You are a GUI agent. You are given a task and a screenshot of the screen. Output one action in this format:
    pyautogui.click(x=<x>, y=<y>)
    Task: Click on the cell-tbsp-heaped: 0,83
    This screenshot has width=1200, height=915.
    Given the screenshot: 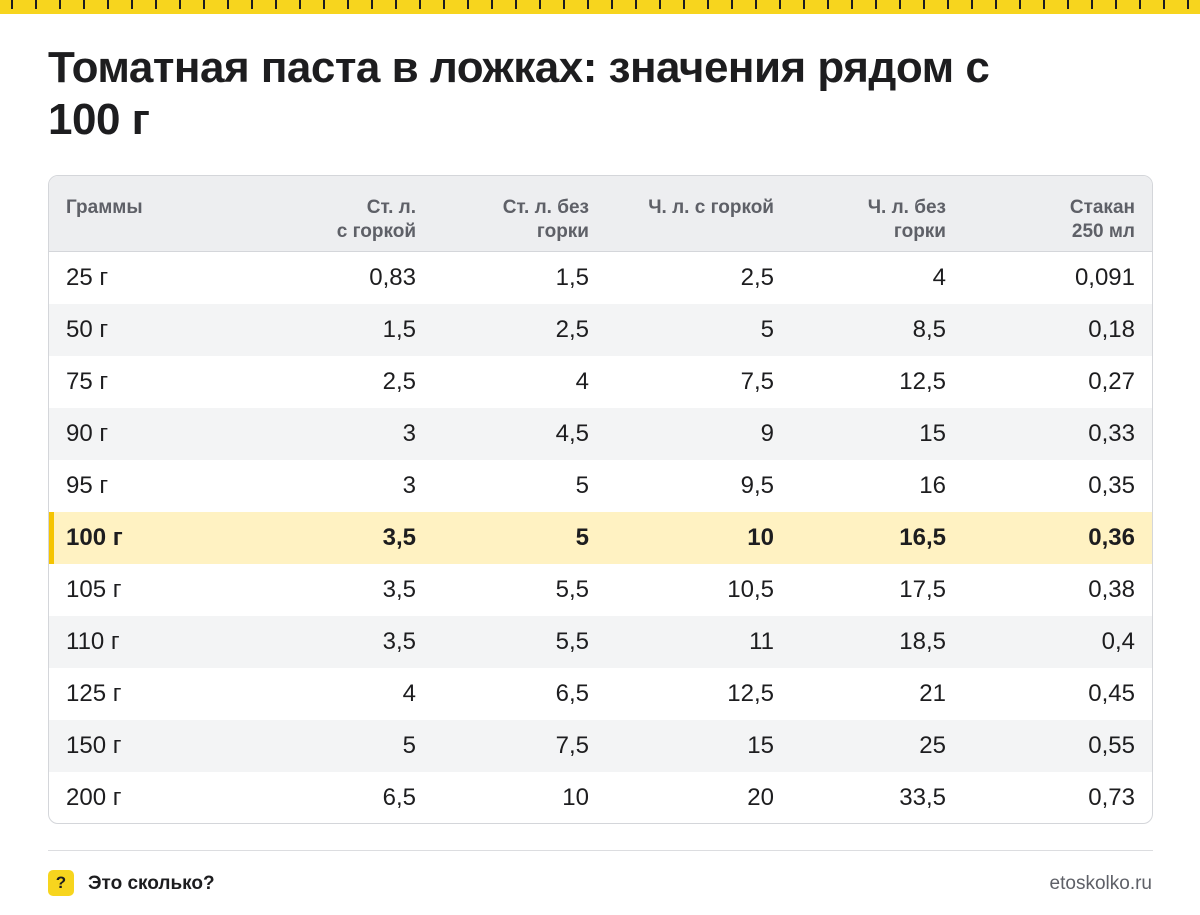 What is the action you would take?
    pyautogui.click(x=392, y=277)
    